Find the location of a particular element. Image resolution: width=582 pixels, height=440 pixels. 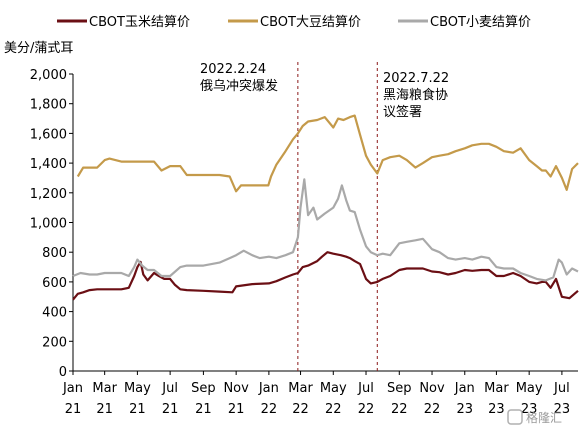

legend-label: CBOT玉米结算价 is located at coordinates (139, 22).